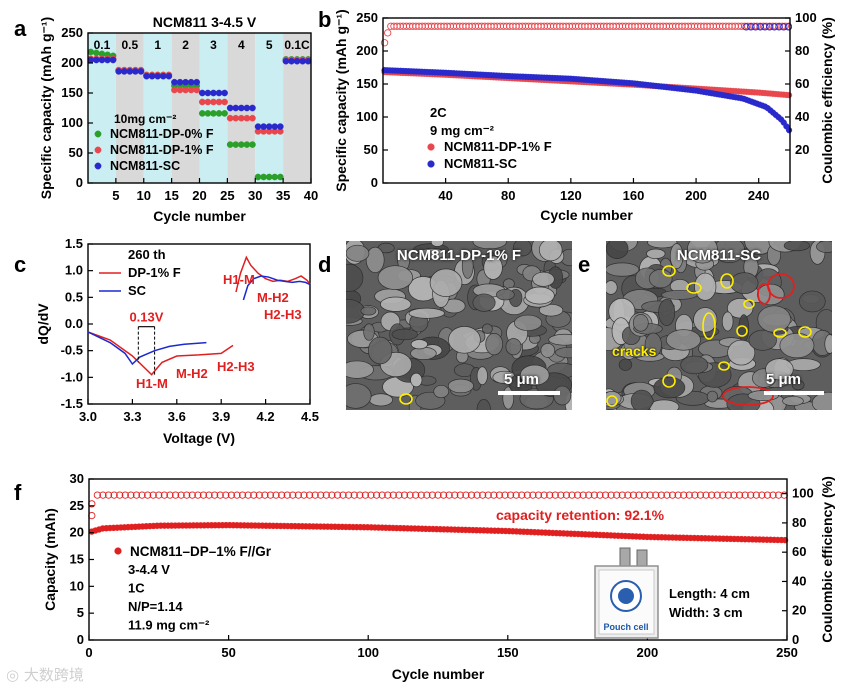  I want to click on x-tick-label: 100, so click(368, 652).